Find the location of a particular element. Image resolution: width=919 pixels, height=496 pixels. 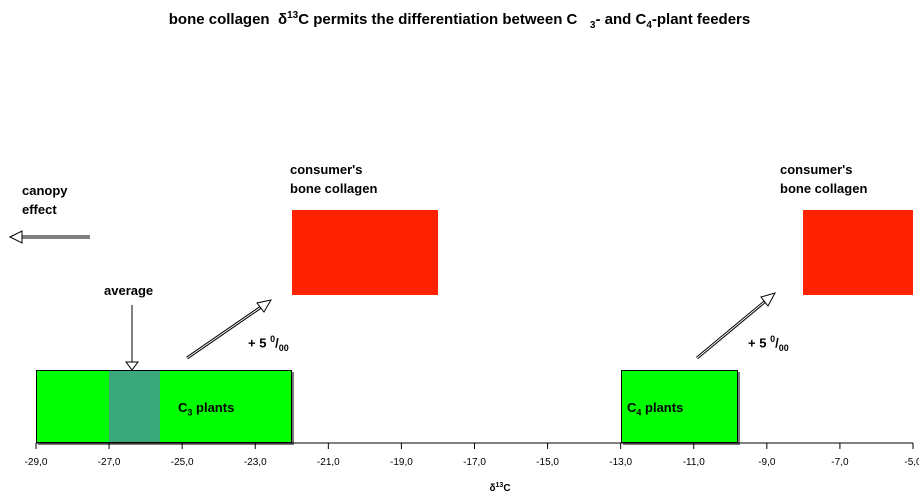

consumer-c3-label: consumer's bone collagen is located at coordinates (334, 179).